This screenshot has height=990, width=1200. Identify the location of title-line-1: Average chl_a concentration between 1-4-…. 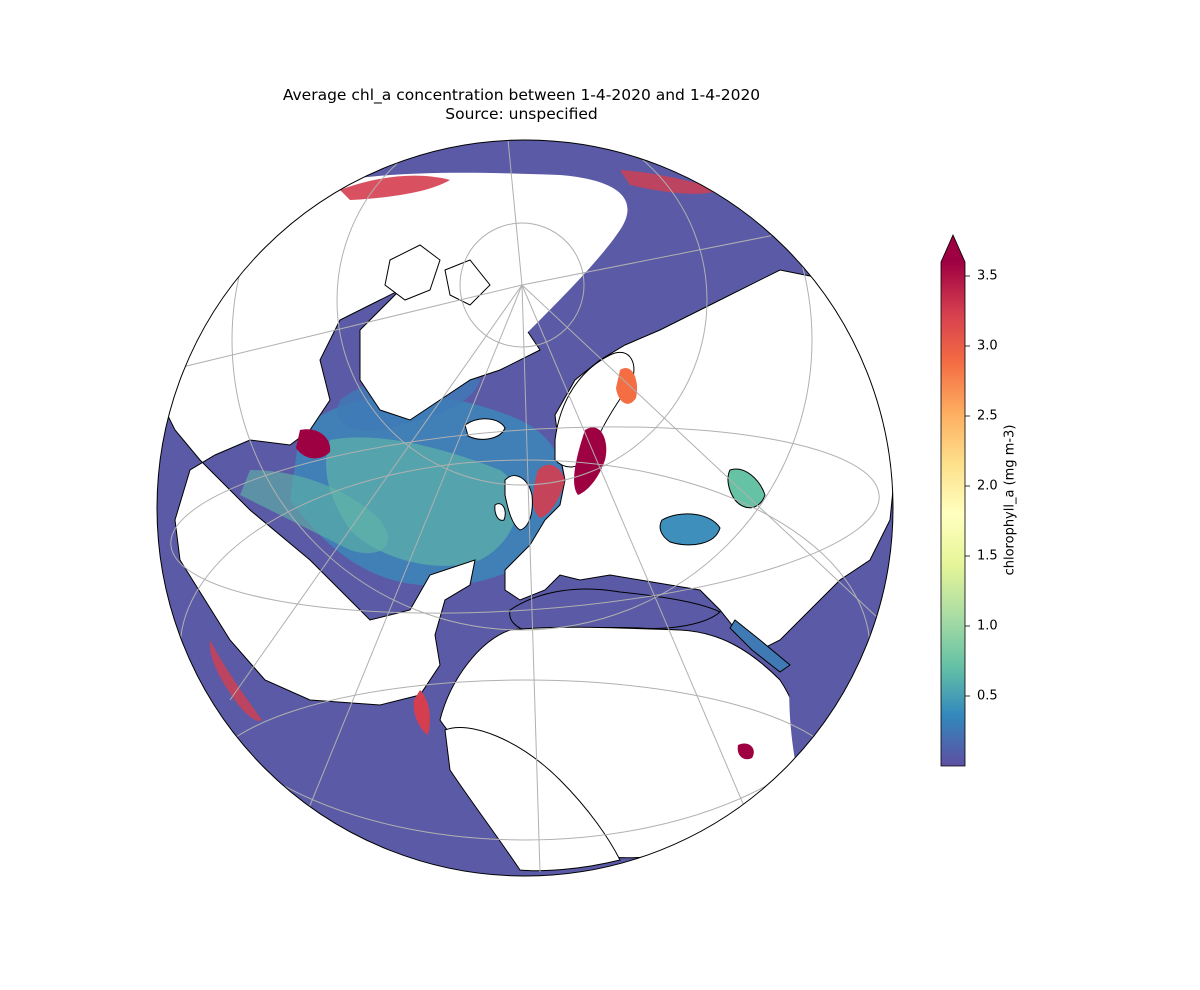
(521, 95).